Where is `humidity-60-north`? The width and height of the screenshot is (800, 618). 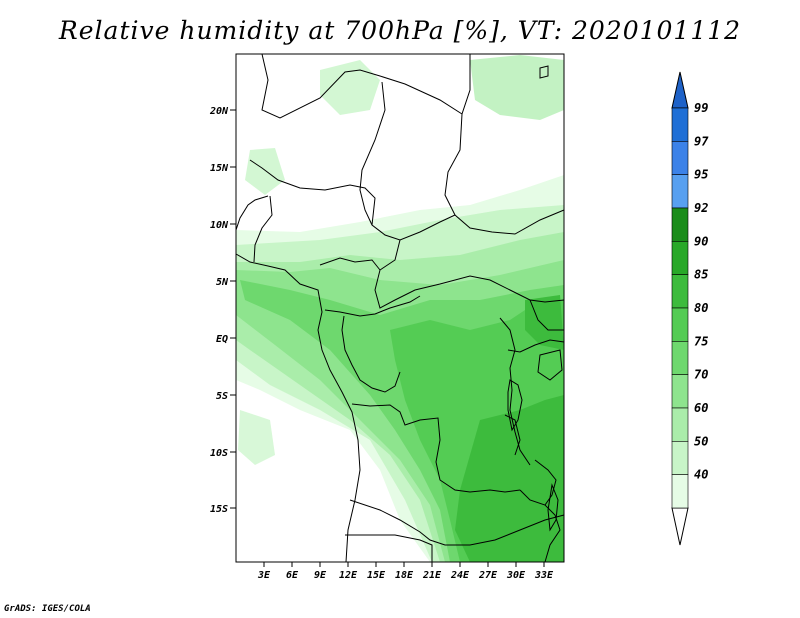
humidity-60-north is located at coordinates (517, 87).